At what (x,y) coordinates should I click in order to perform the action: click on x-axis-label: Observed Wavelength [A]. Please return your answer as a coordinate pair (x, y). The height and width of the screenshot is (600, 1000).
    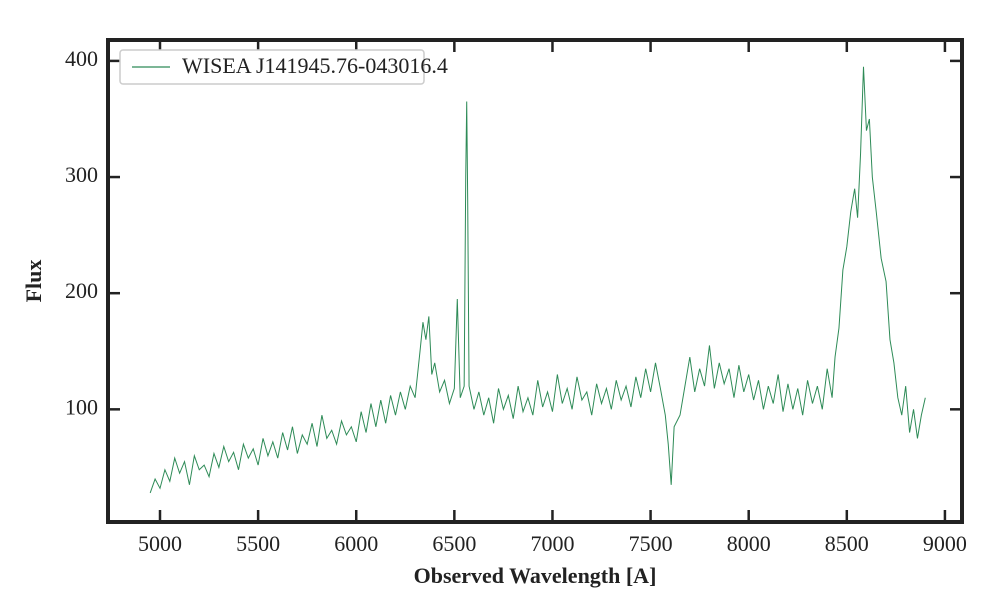
    Looking at the image, I should click on (535, 575).